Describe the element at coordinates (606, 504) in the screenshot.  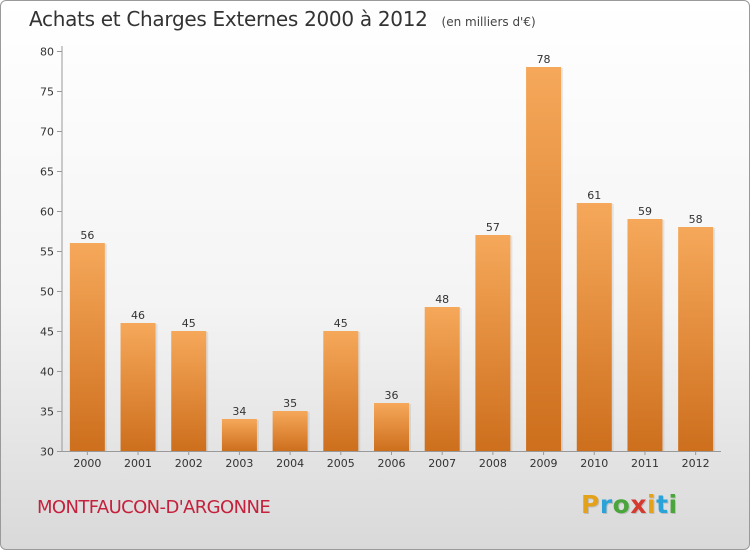
I see `logo-letter: r` at that location.